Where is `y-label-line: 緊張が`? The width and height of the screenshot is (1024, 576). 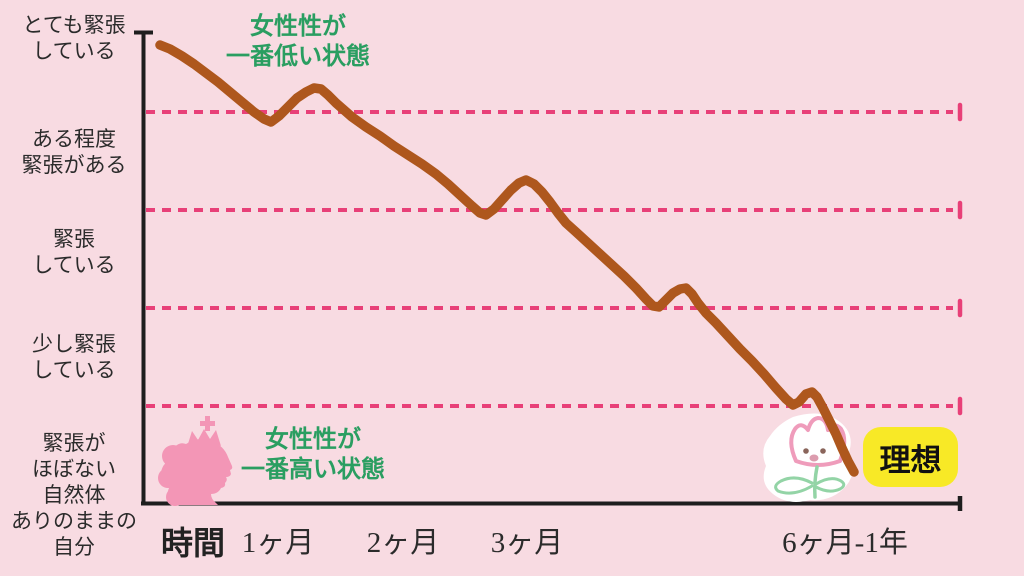 y-label-line: 緊張が is located at coordinates (74, 443).